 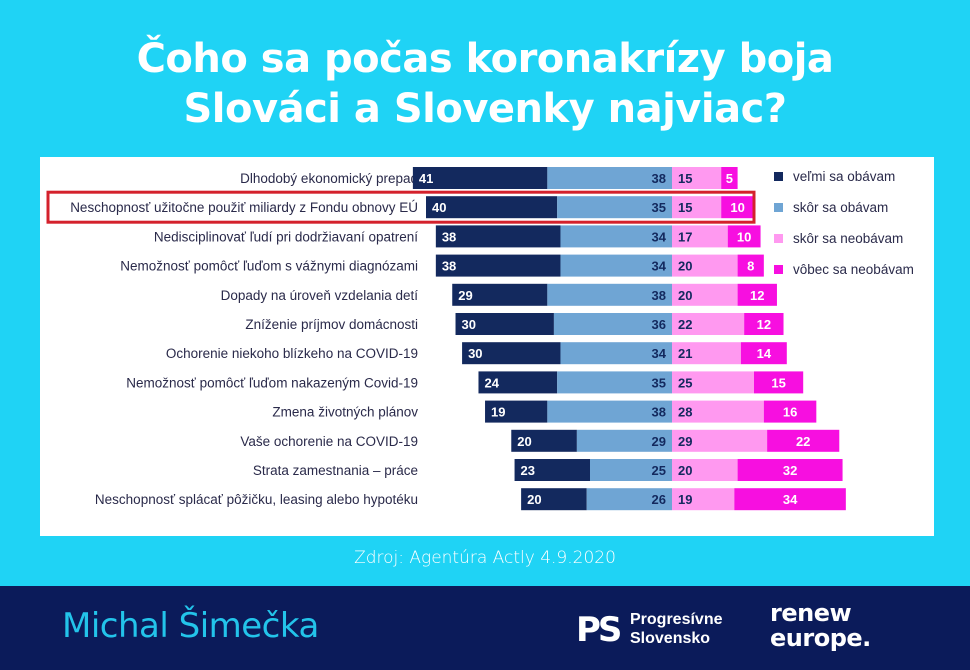 What do you see at coordinates (848, 238) in the screenshot?
I see `legend-label: skôr sa neobávam` at bounding box center [848, 238].